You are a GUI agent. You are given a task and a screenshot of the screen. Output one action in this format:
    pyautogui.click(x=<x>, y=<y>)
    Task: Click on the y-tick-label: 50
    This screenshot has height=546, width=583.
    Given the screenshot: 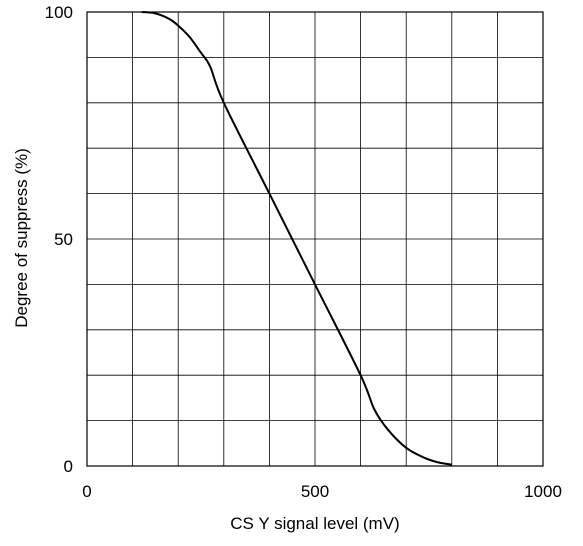 What is the action you would take?
    pyautogui.click(x=63, y=239)
    